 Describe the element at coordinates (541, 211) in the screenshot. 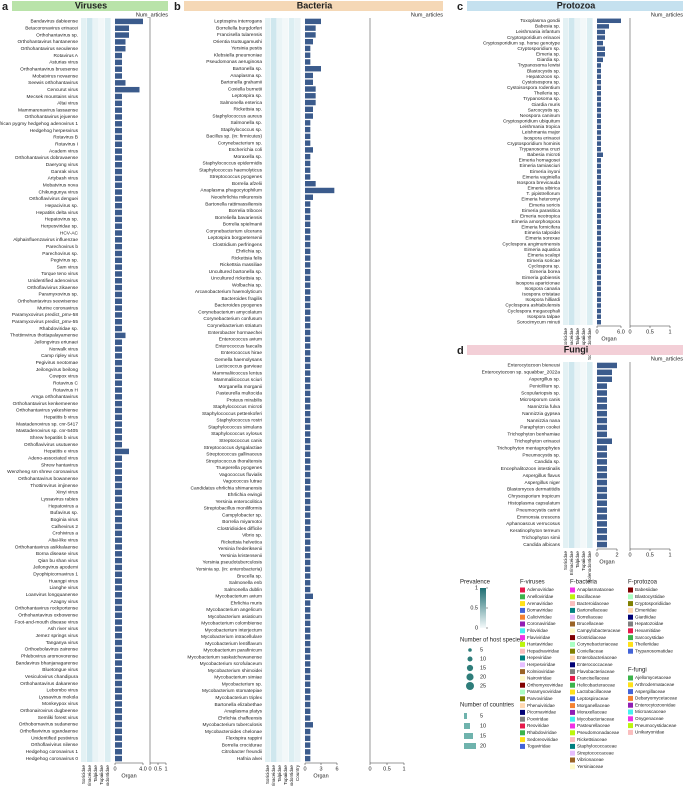

I see `row-label: Eimeria parasitica` at that location.